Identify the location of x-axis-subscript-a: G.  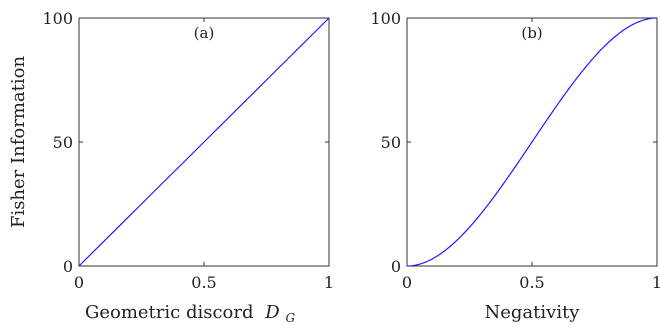
(290, 318).